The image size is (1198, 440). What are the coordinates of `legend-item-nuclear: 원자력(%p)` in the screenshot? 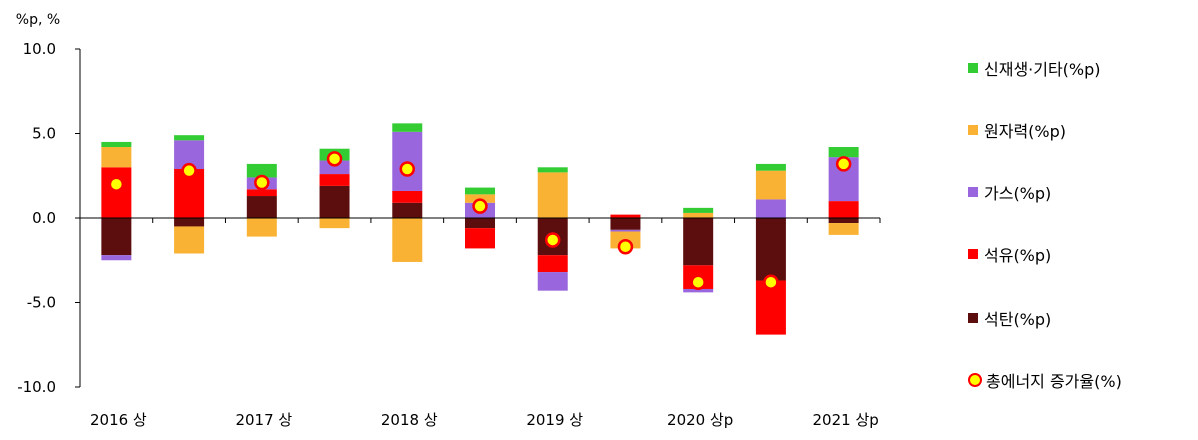 It's located at (1017, 130).